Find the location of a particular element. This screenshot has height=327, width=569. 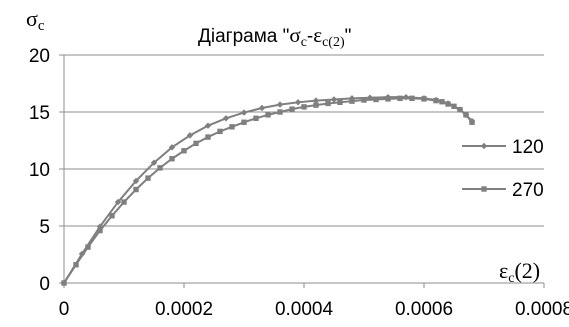

chart-title-suffix: " is located at coordinates (348, 36).